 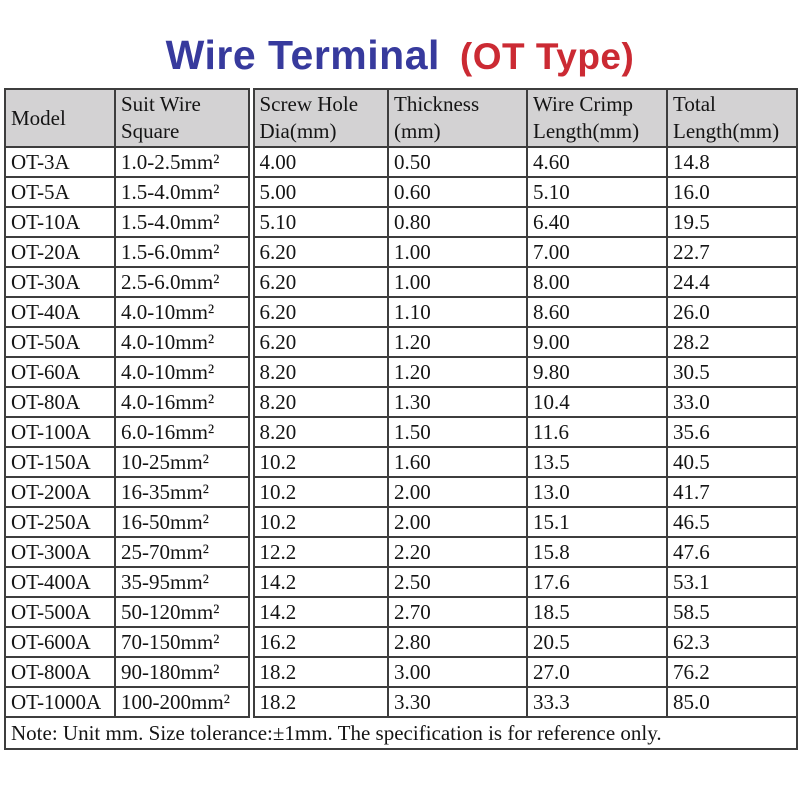 What do you see at coordinates (318, 222) in the screenshot?
I see `cell-screw-hole-dia: 5.10` at bounding box center [318, 222].